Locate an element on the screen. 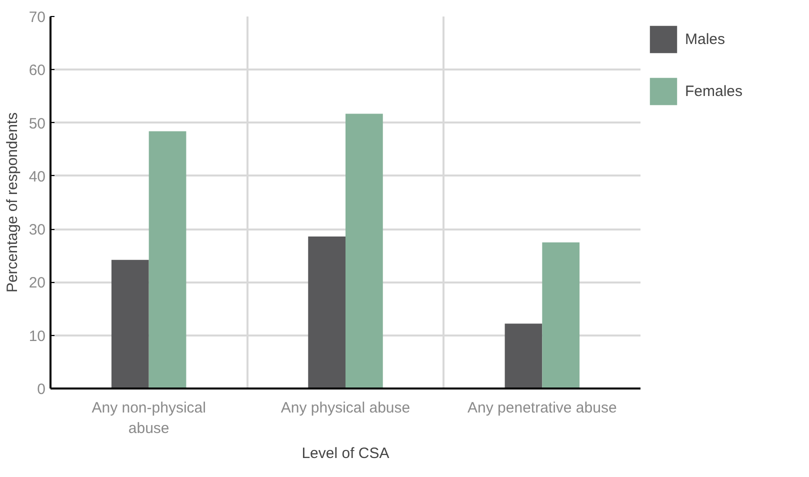 This screenshot has width=809, height=477. y-tick-label: 60 is located at coordinates (37, 71).